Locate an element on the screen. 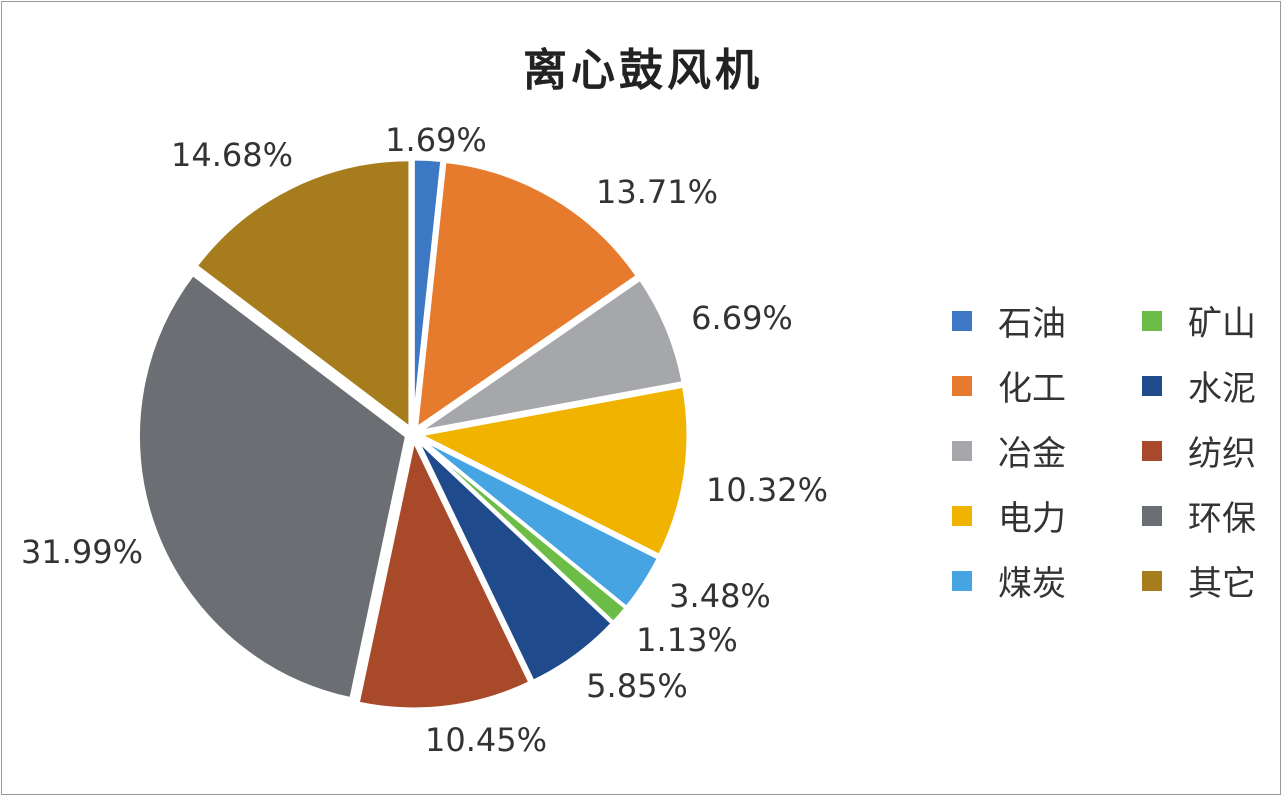  data-label-7: 5.85% is located at coordinates (637, 686).